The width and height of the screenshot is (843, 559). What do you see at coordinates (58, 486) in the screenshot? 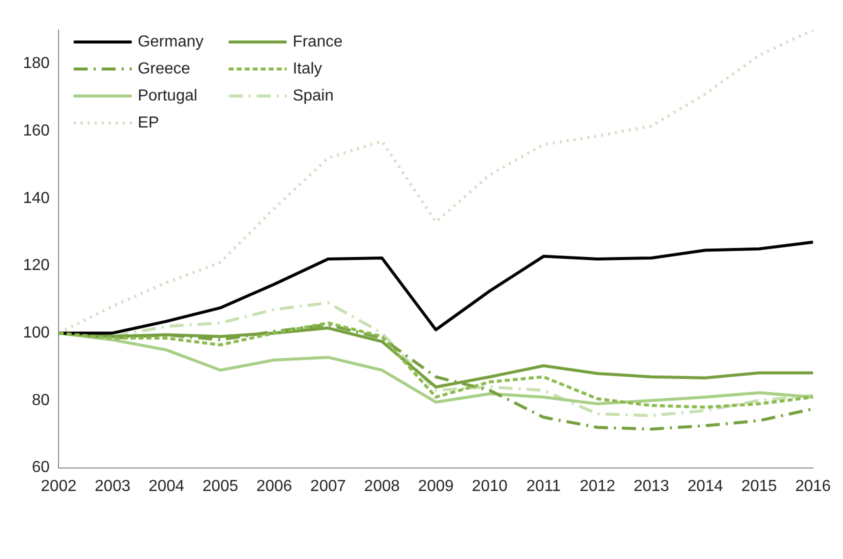
I see `x-tick-label: 2002` at bounding box center [58, 486].